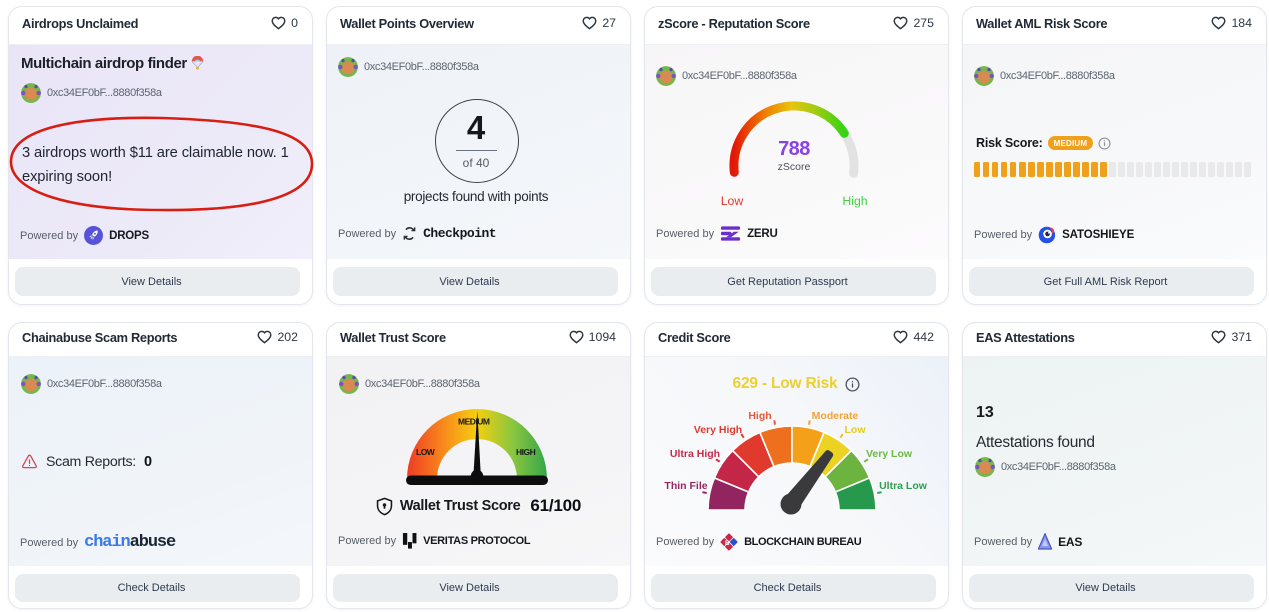  Describe the element at coordinates (526, 452) in the screenshot. I see `svg-text: HIGH` at that location.